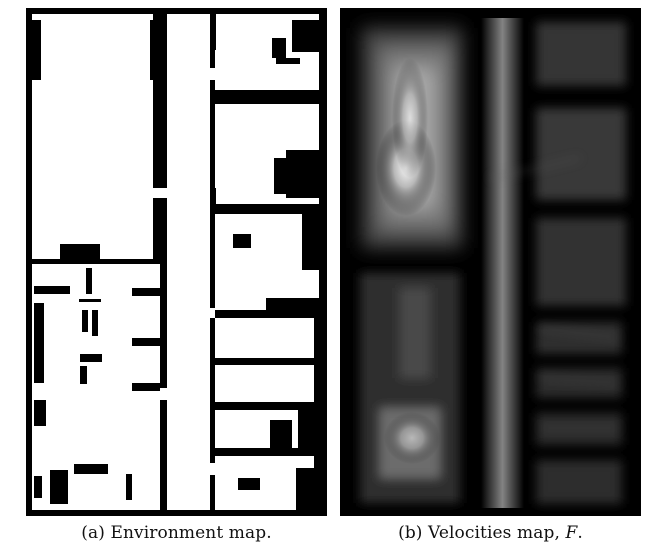  I want to click on caption-b-end: ., so click(580, 533).